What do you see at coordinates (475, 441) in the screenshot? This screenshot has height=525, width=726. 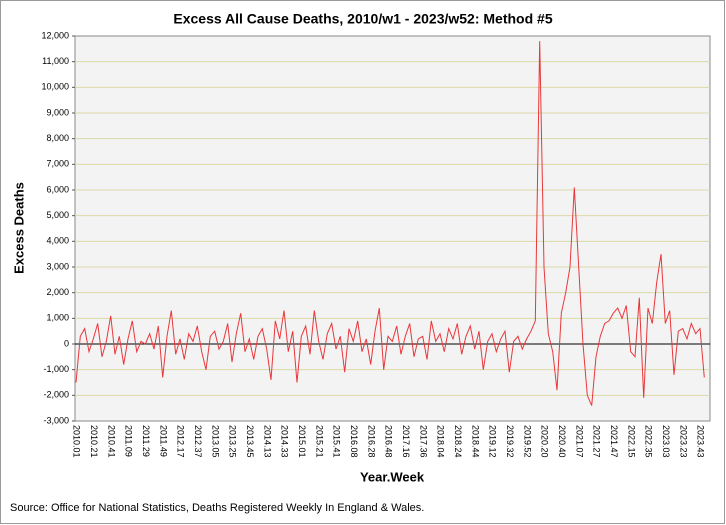 I see `x-tick-label: 2018.44` at bounding box center [475, 441].